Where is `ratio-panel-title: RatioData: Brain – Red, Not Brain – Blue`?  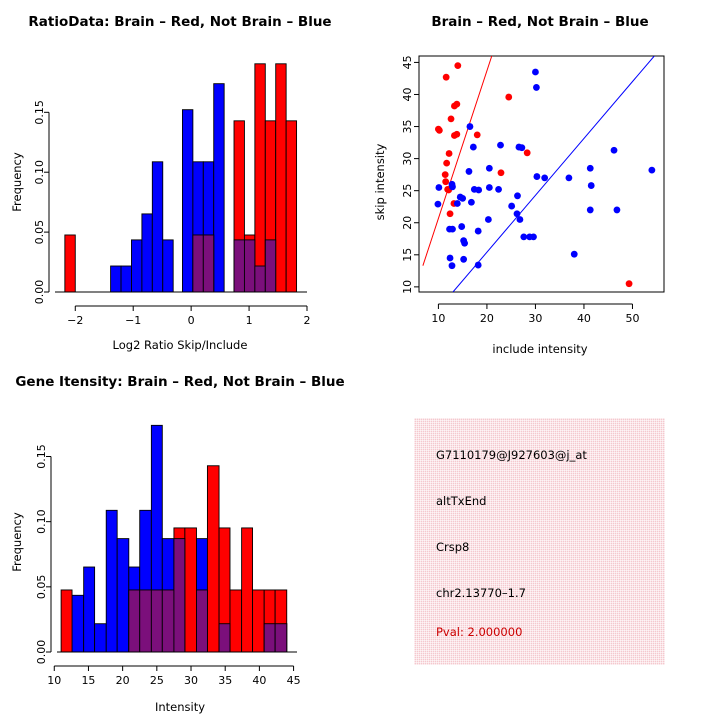
ratio-panel-title: RatioData: Brain – Red, Not Brain – Blue is located at coordinates (180, 22).